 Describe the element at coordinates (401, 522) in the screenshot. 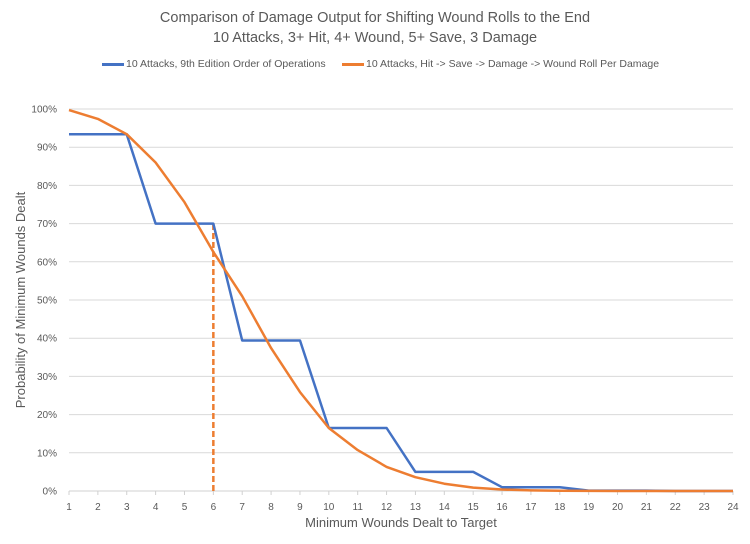

I see `x-axis-title: Minimum Wounds Dealt to Target` at that location.